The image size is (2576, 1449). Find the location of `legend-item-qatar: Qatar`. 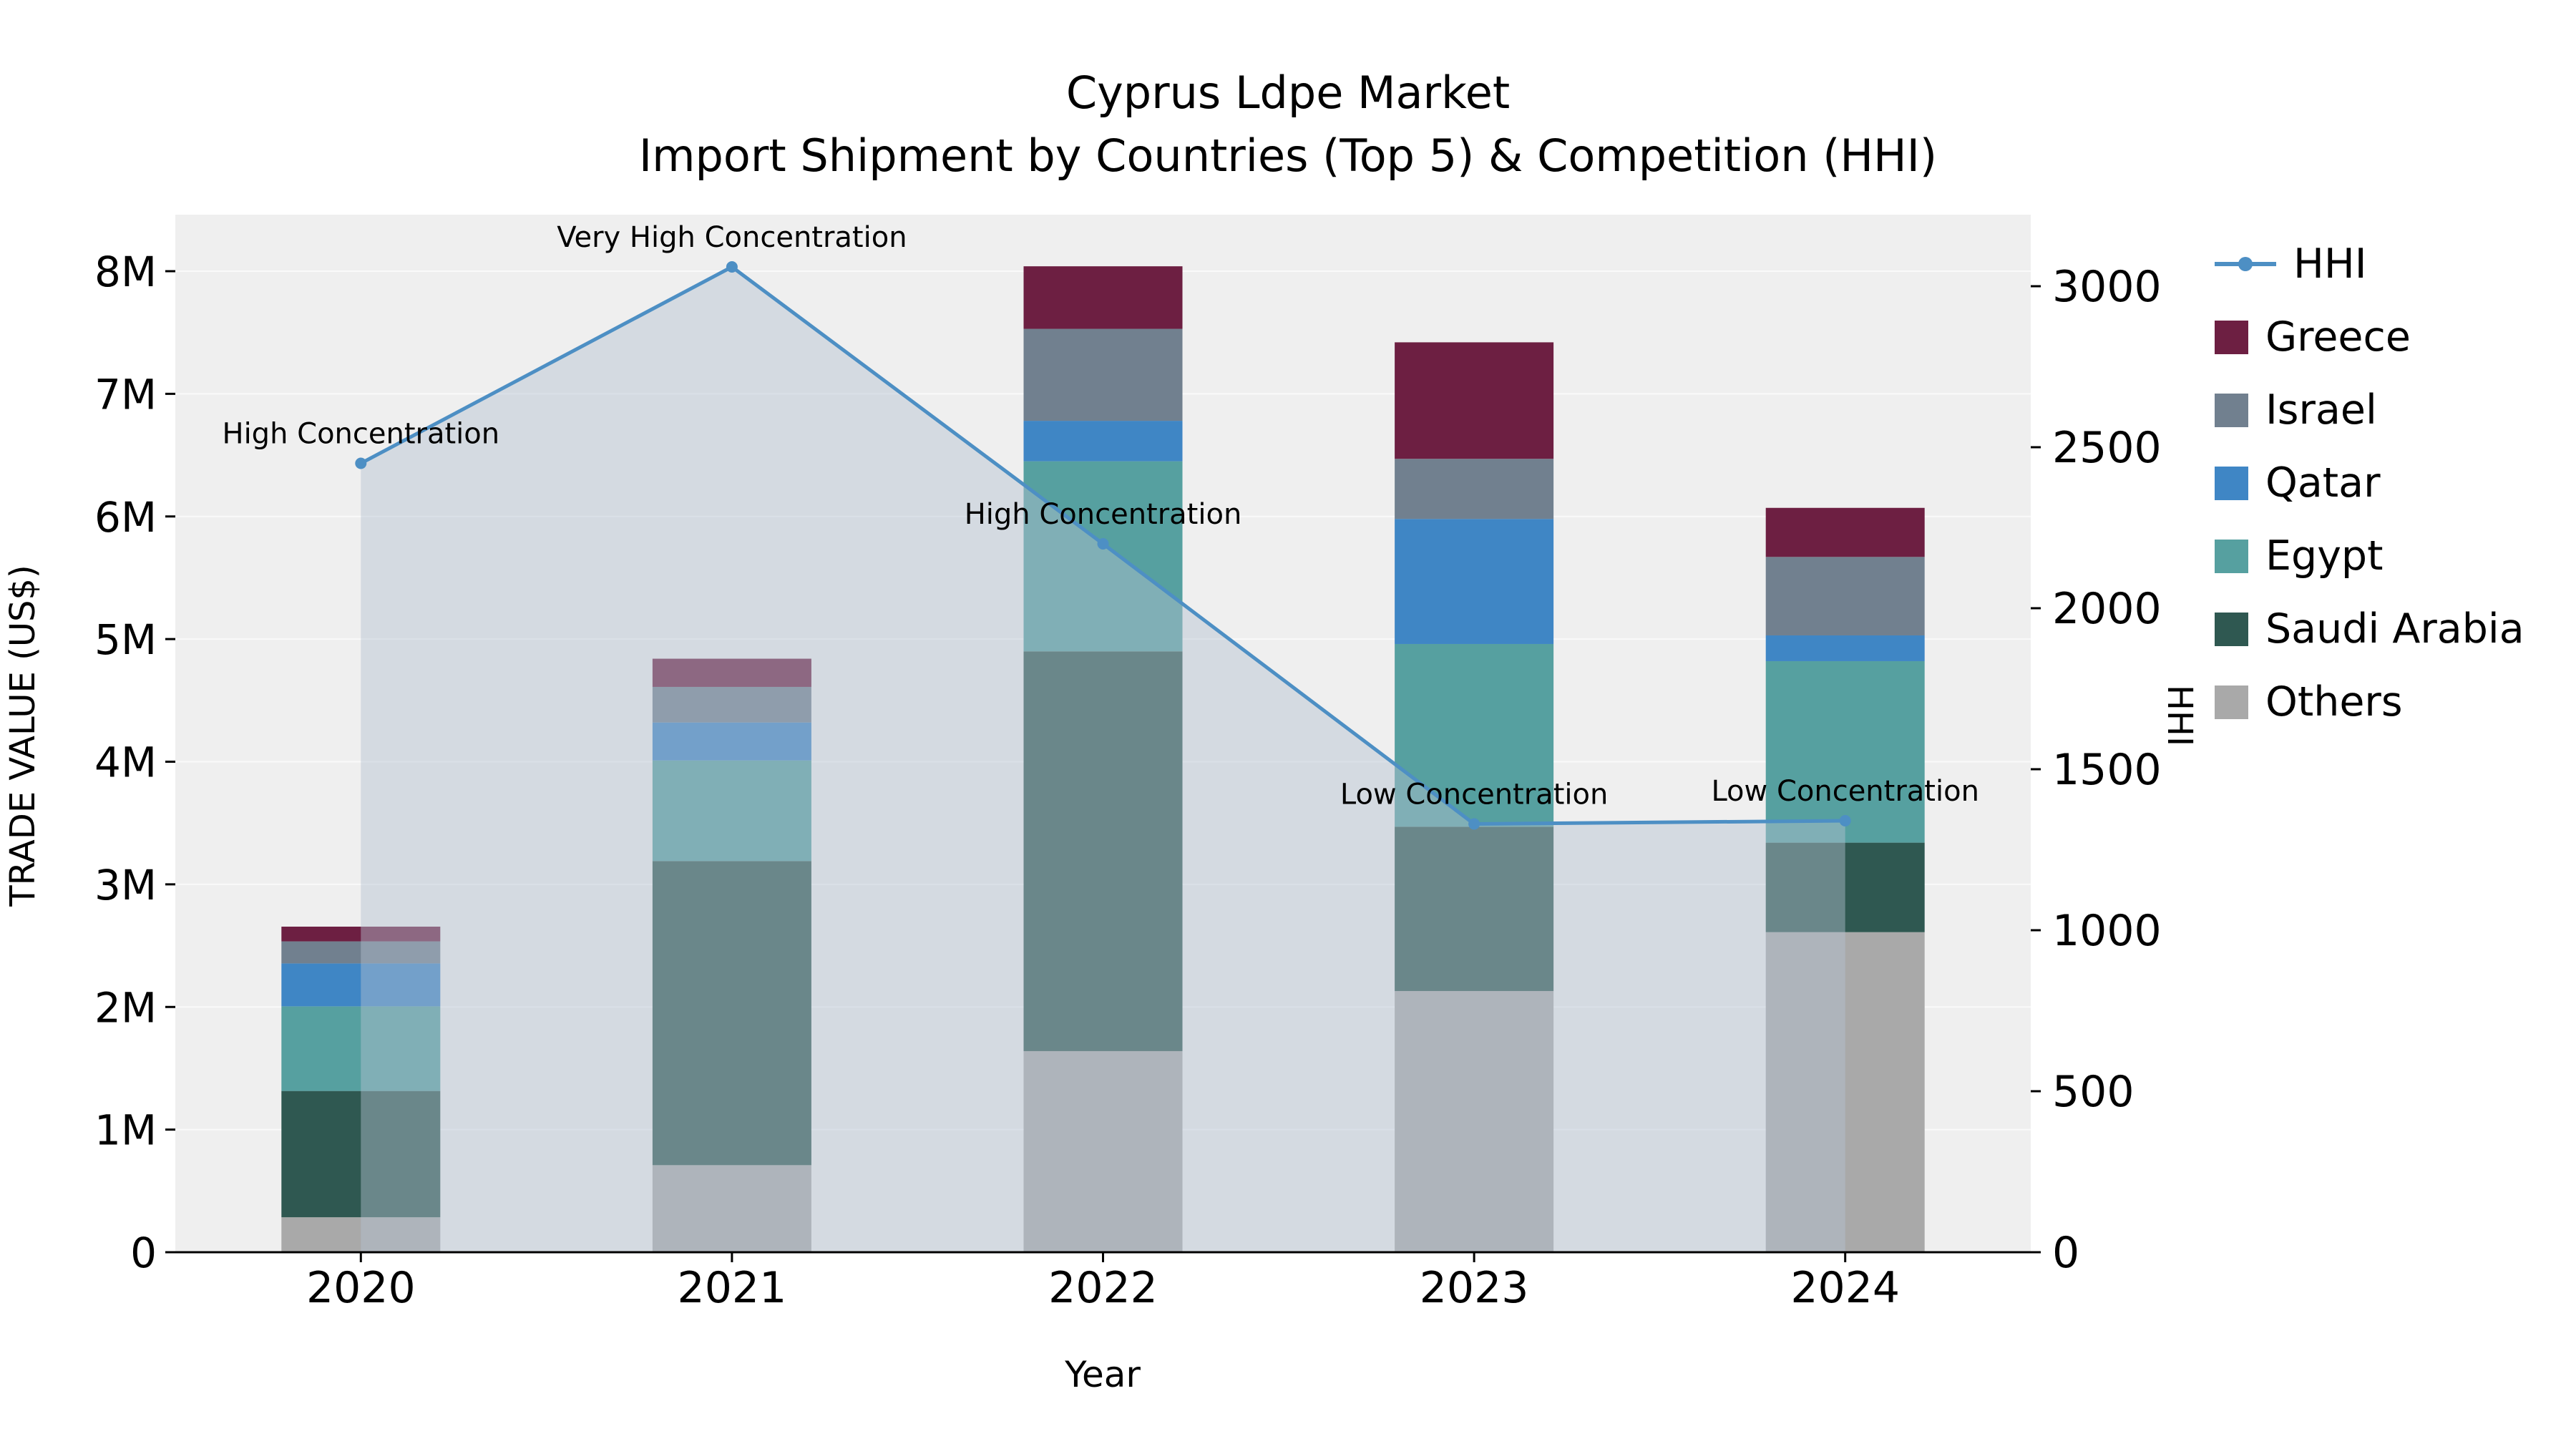

legend-item-qatar: Qatar is located at coordinates (2369, 483).